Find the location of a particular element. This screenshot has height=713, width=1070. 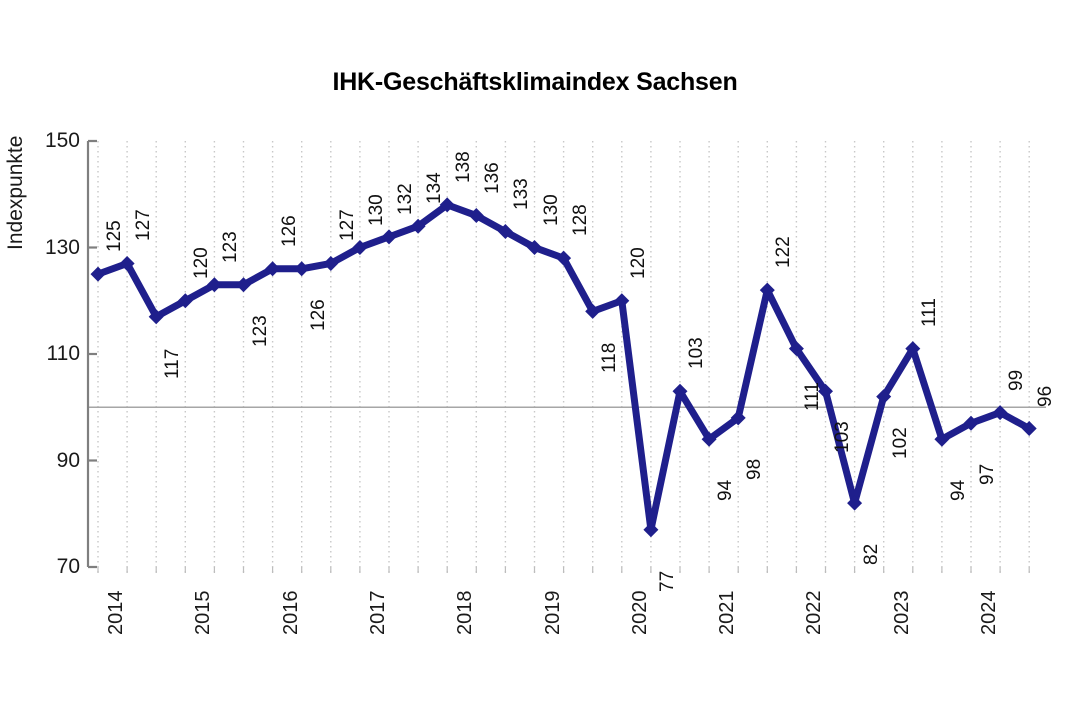

x-tick-label-2017: 2017 is located at coordinates (377, 613).